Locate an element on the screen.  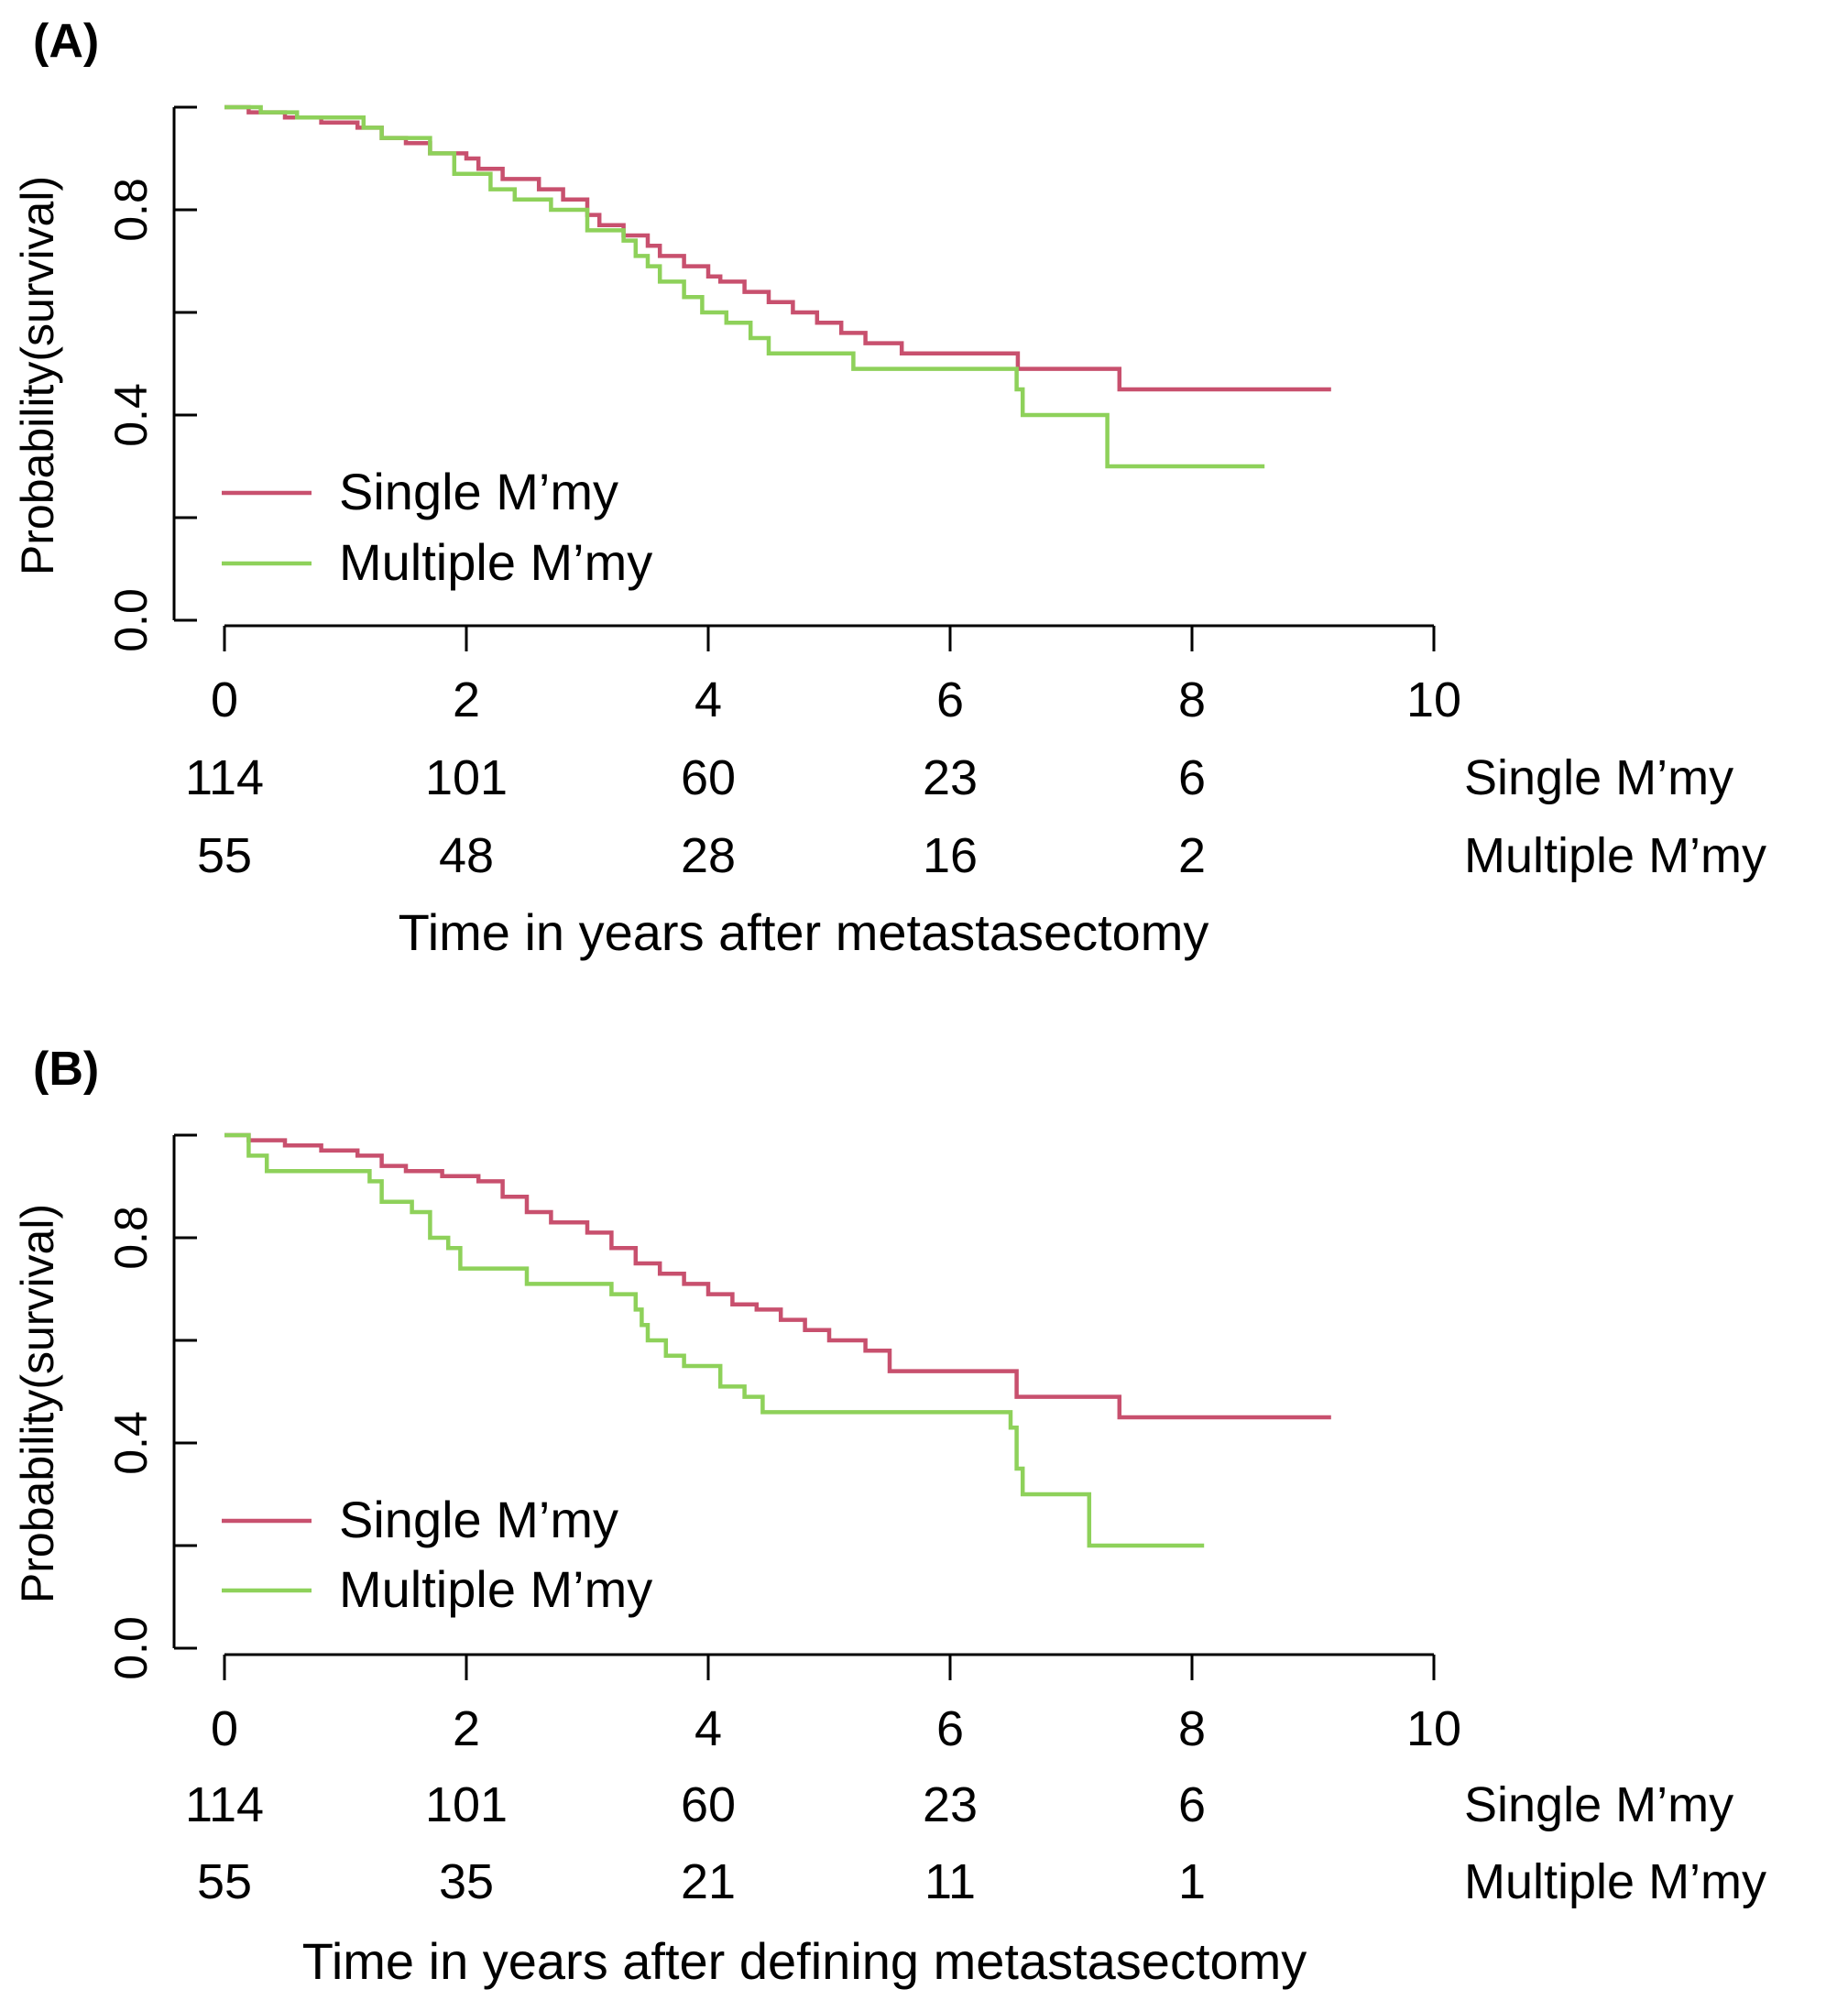
risk-count: 1 is located at coordinates (1192, 1881).